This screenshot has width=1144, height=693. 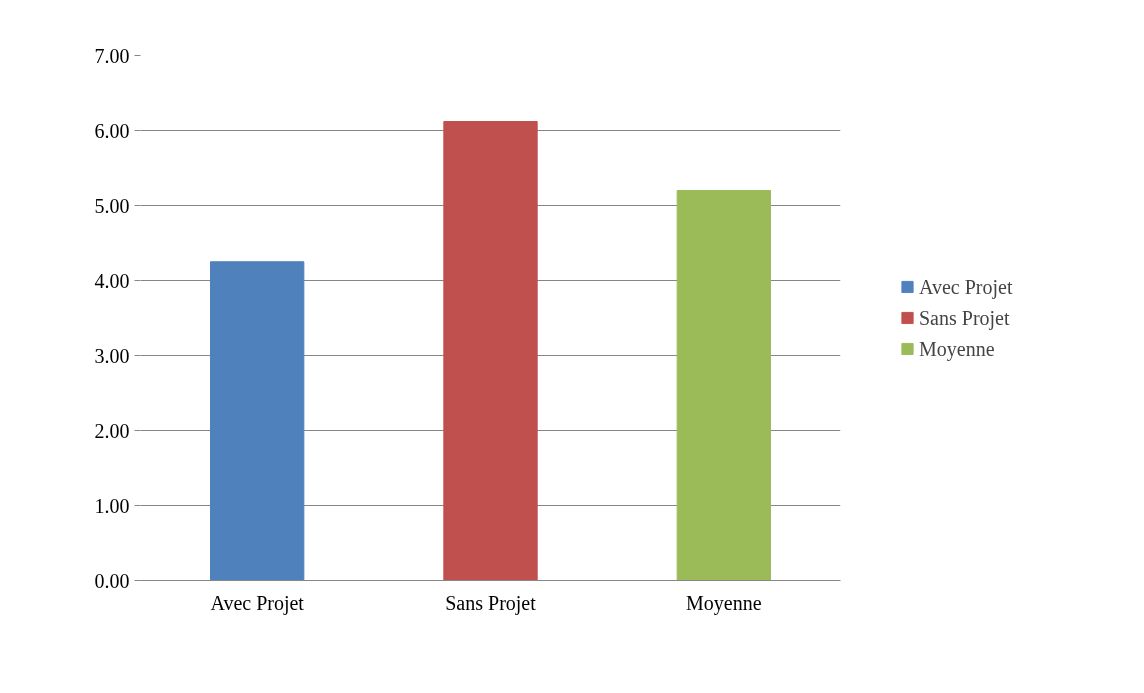 What do you see at coordinates (112, 430) in the screenshot?
I see `y-tick-label: 2.00` at bounding box center [112, 430].